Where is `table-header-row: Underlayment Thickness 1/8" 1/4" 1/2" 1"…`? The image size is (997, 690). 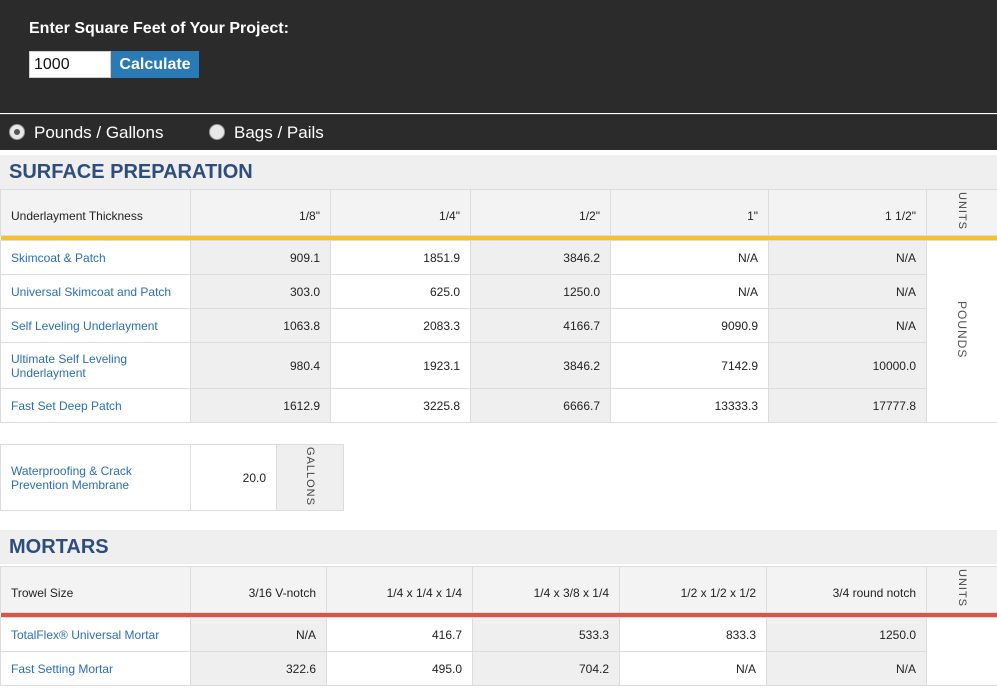 table-header-row: Underlayment Thickness 1/8" 1/4" 1/2" 1"… is located at coordinates (498, 212).